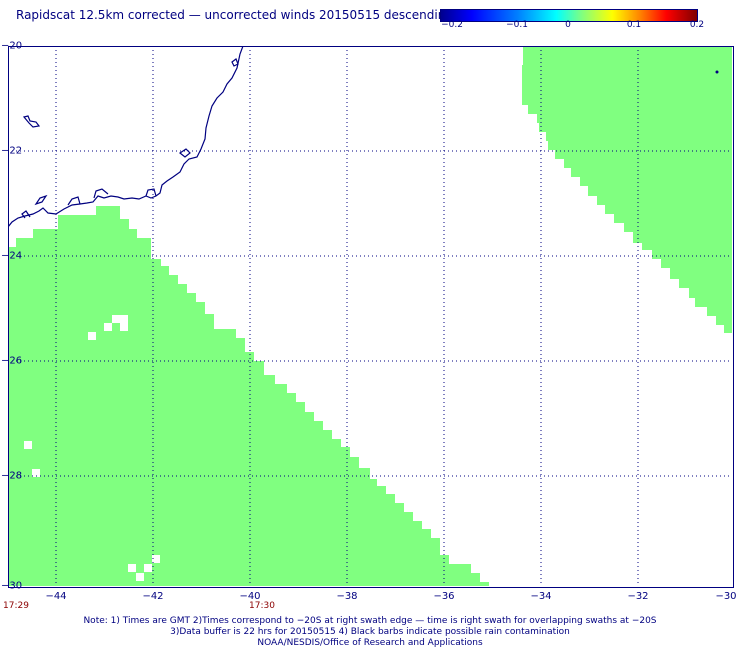 The image size is (740, 650). I want to click on lon-tick-label: −44, so click(56, 596).